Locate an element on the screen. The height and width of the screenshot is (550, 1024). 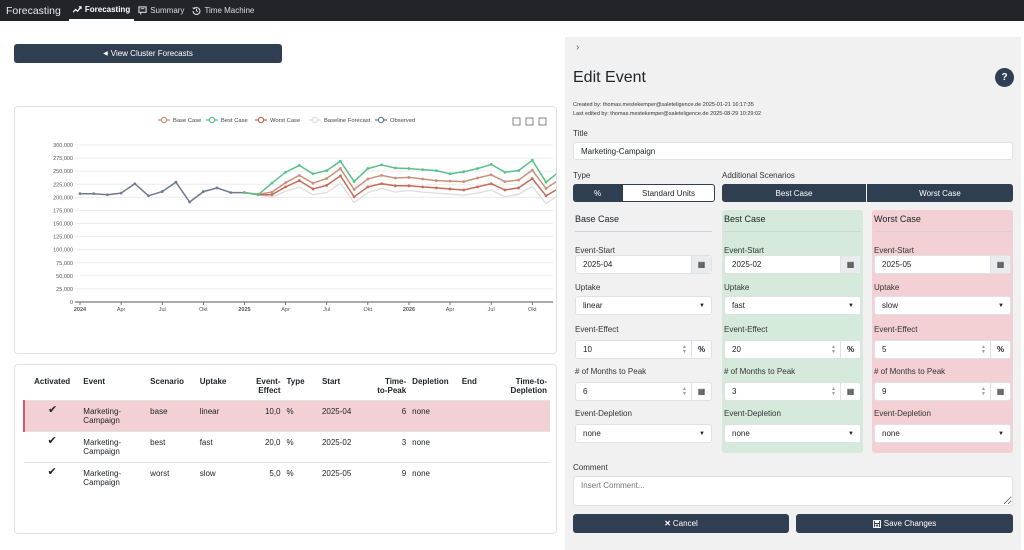
months-label-best: # of Months to Peak is located at coordinates (760, 371).